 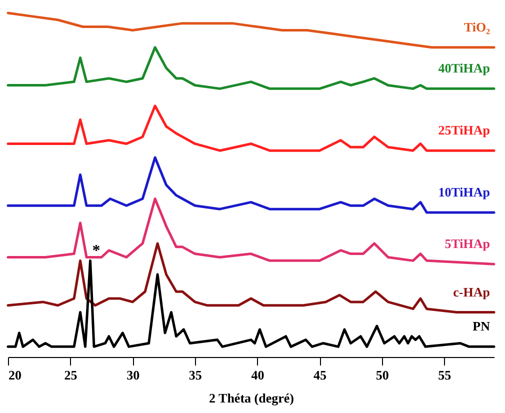 What do you see at coordinates (15, 375) in the screenshot?
I see `x-tick-label: 20` at bounding box center [15, 375].